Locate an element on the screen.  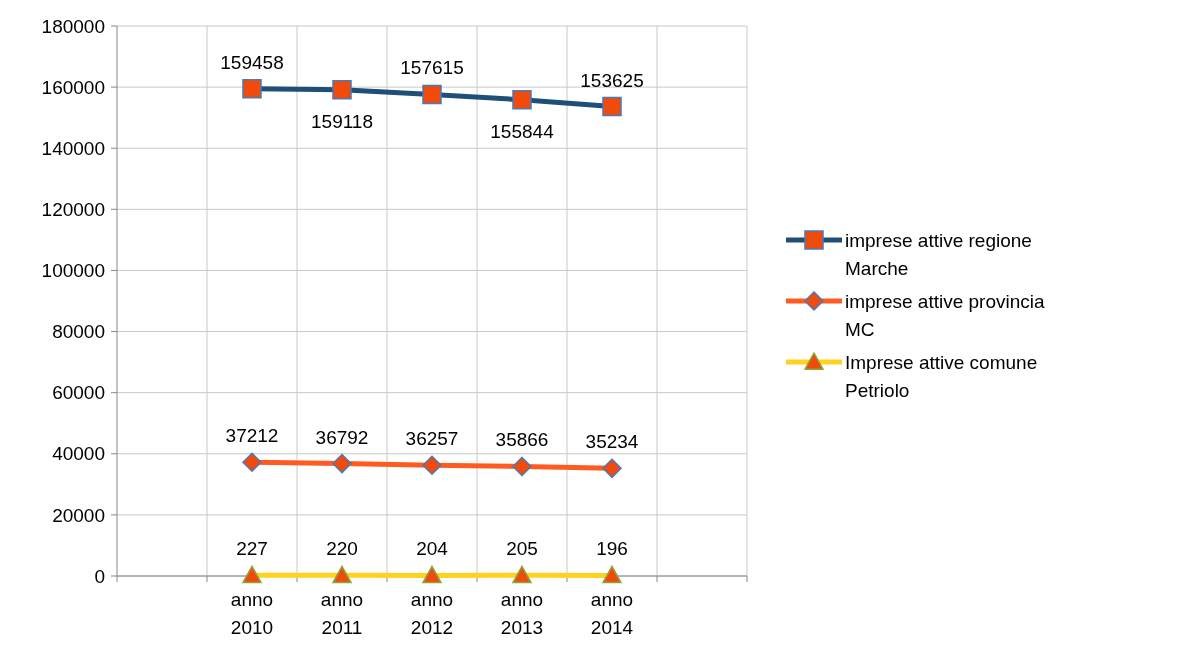
y-tick-label: 80000 is located at coordinates (78, 332).